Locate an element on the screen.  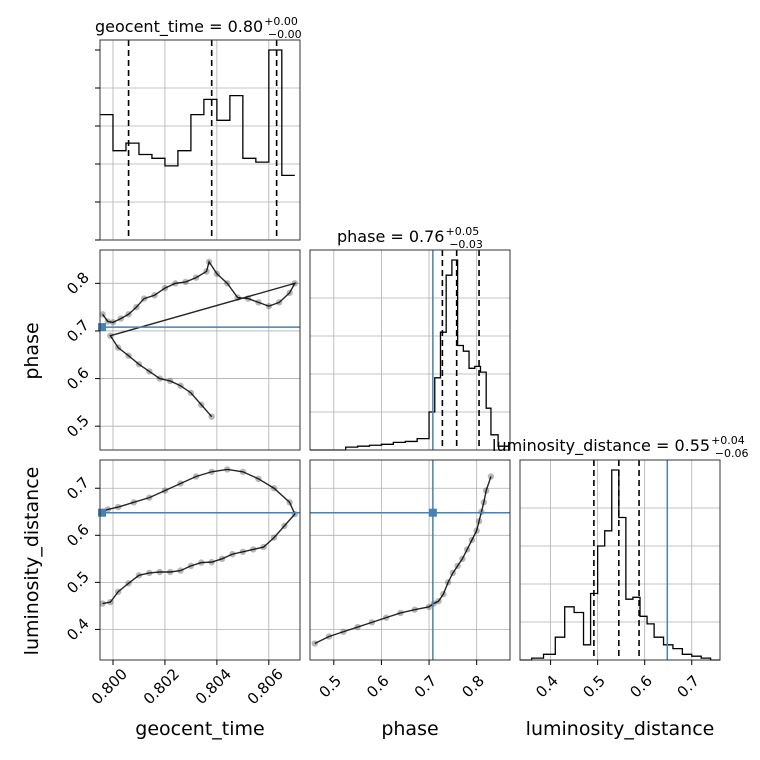
luminosity-distance-vs-geocent-time-frame is located at coordinates (200, 560).